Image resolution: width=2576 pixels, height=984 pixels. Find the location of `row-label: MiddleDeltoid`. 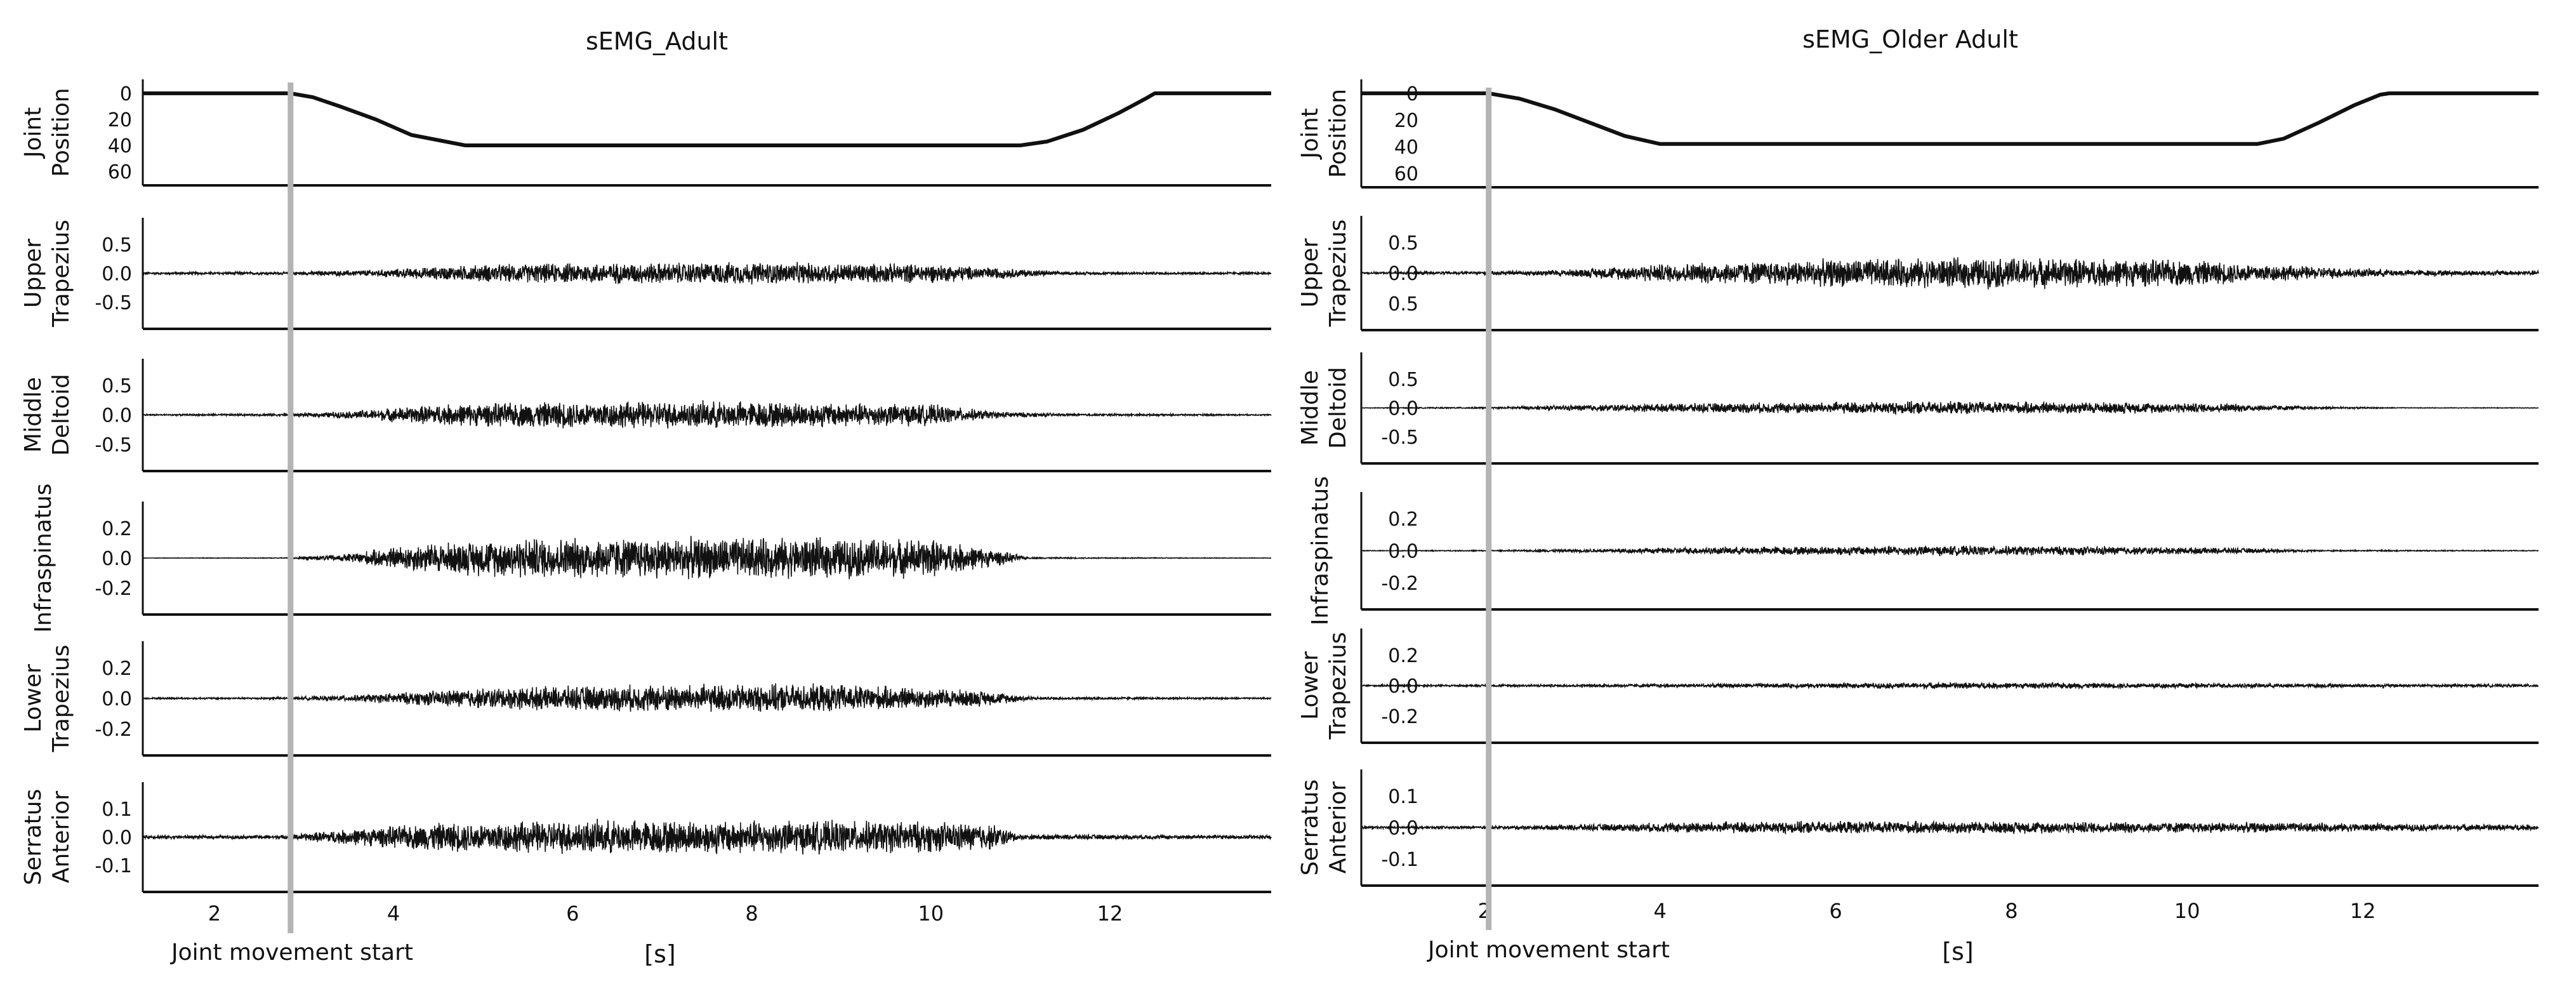

row-label: MiddleDeltoid is located at coordinates (47, 415).